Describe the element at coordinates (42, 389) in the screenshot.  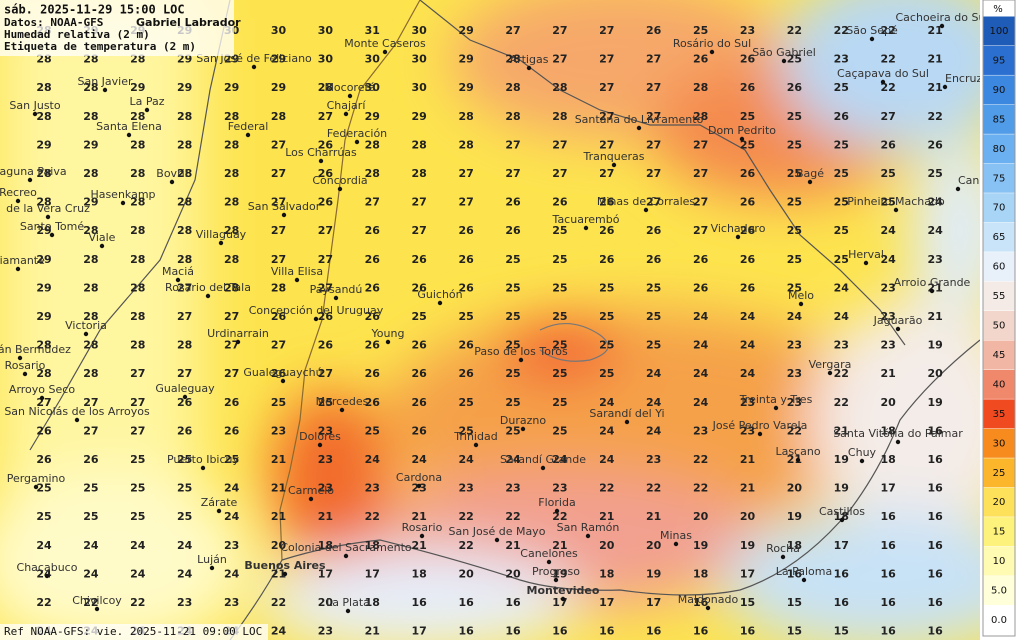
I see `city-name: Arroyo Seco` at that location.